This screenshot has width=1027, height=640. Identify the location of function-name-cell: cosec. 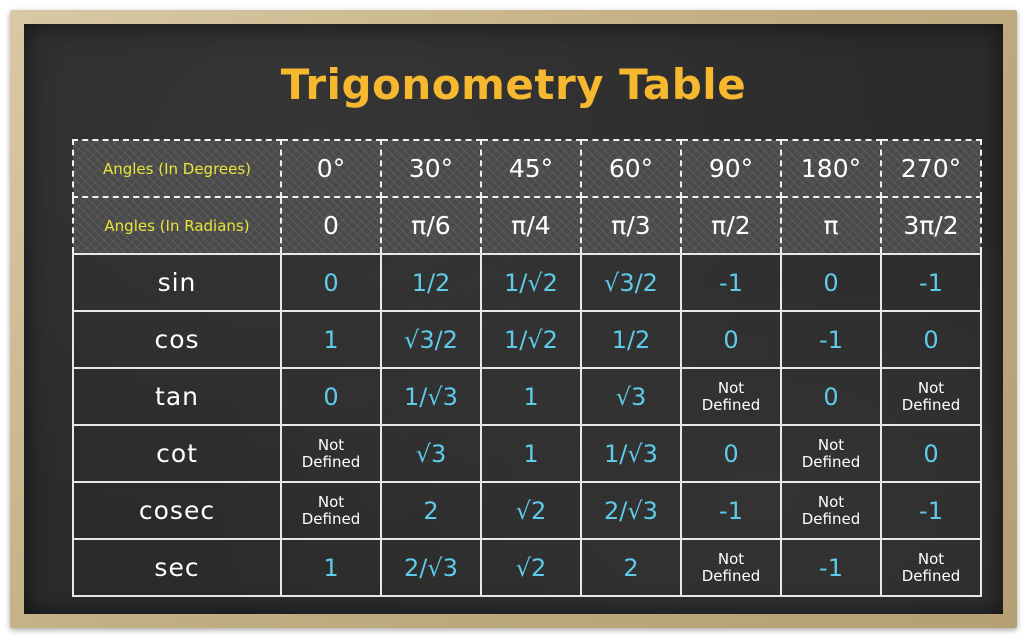
(177, 510).